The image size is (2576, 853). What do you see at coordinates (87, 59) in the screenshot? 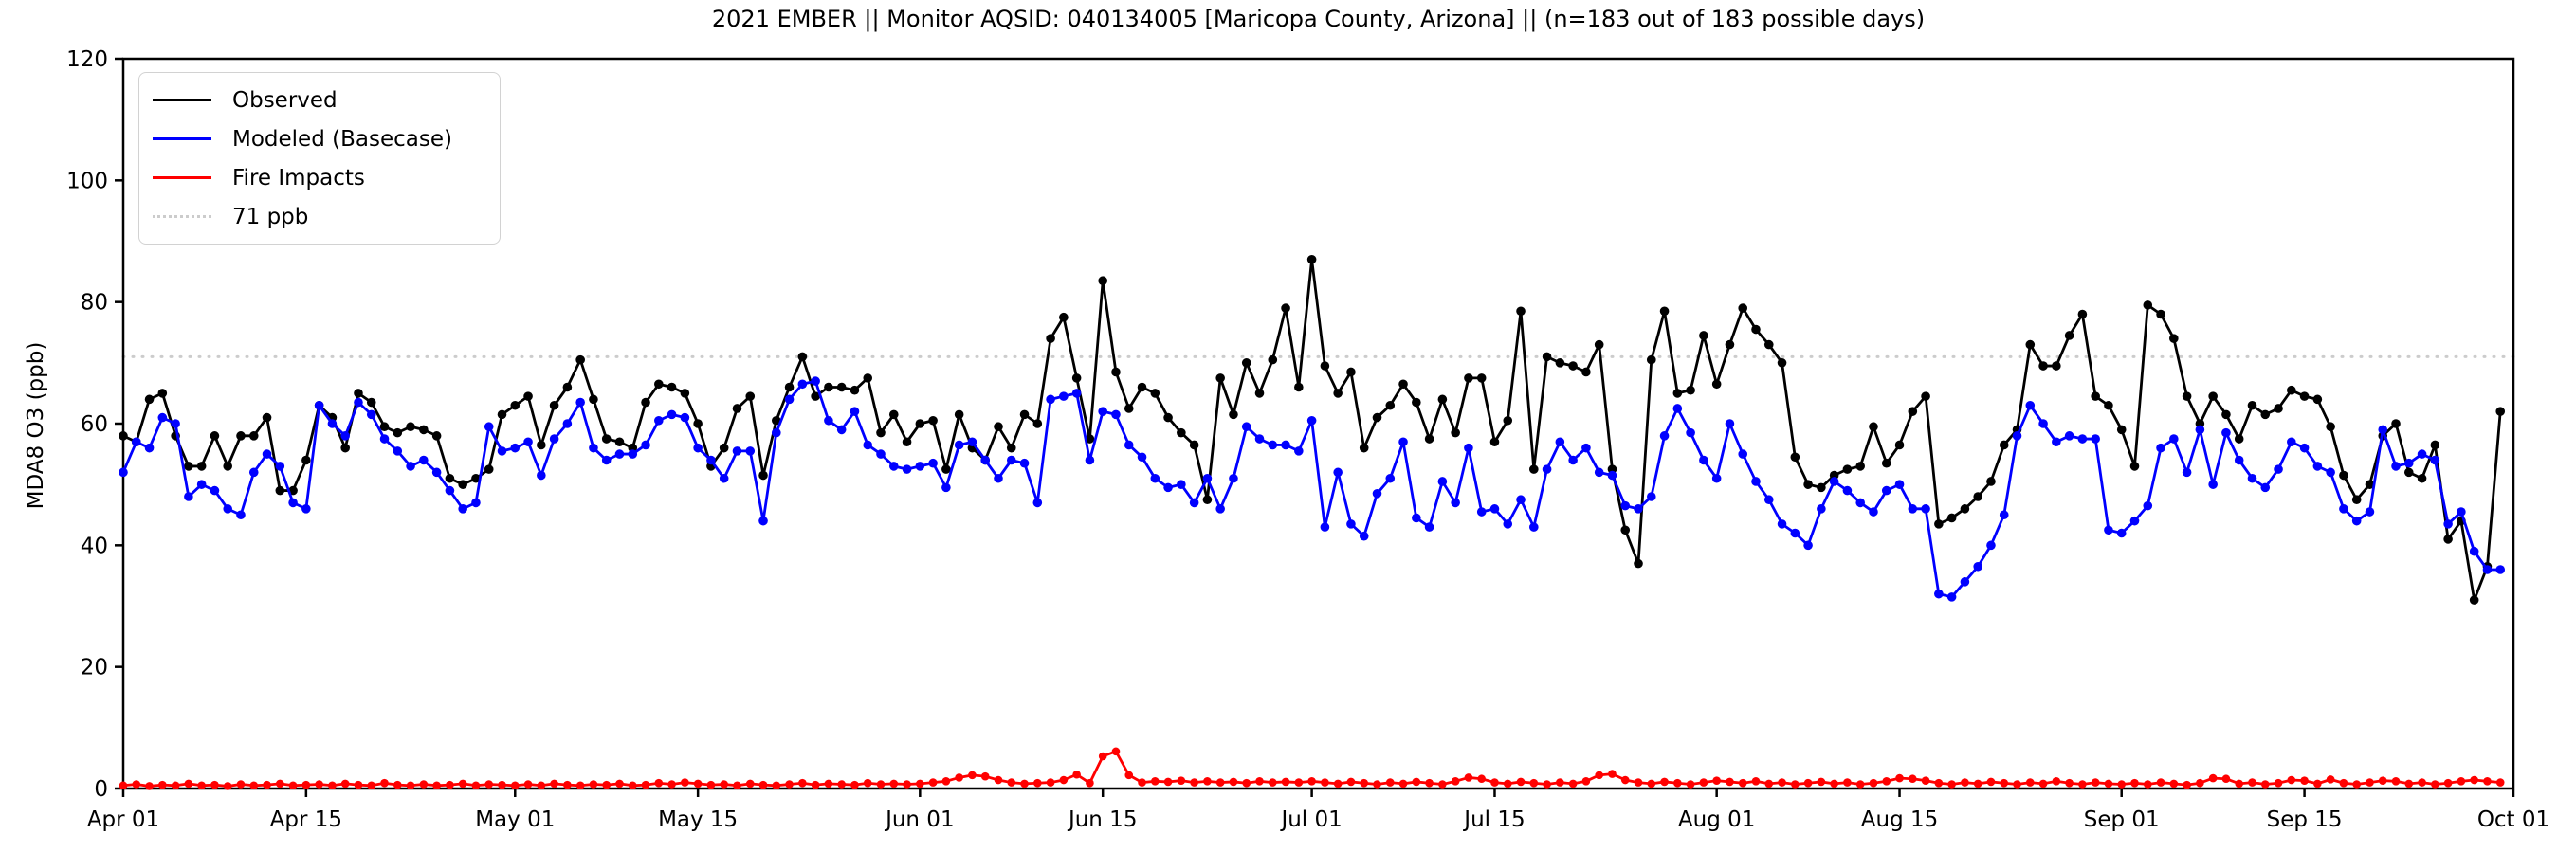
I see `y-tick-label: 120` at bounding box center [87, 59].